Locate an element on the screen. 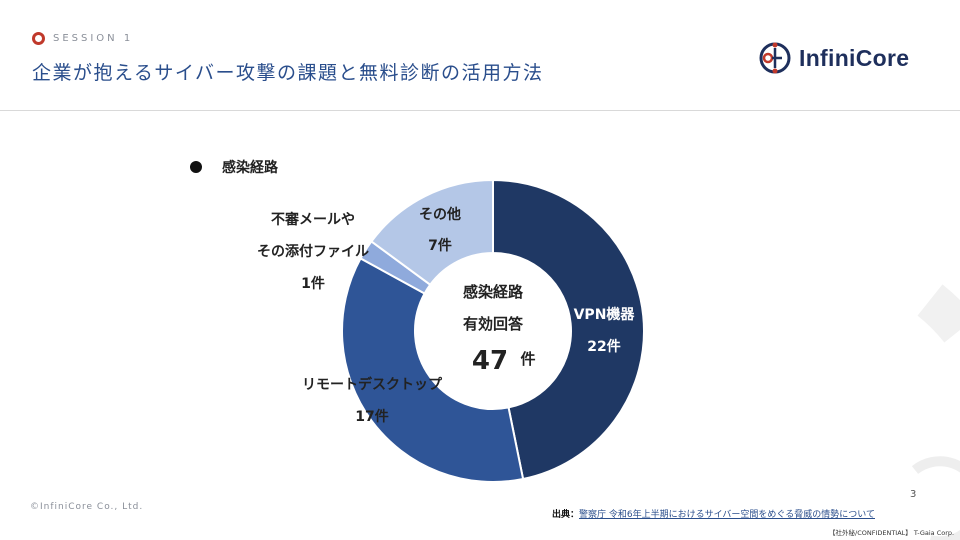 The width and height of the screenshot is (960, 540). session-circle-icon is located at coordinates (38, 38).